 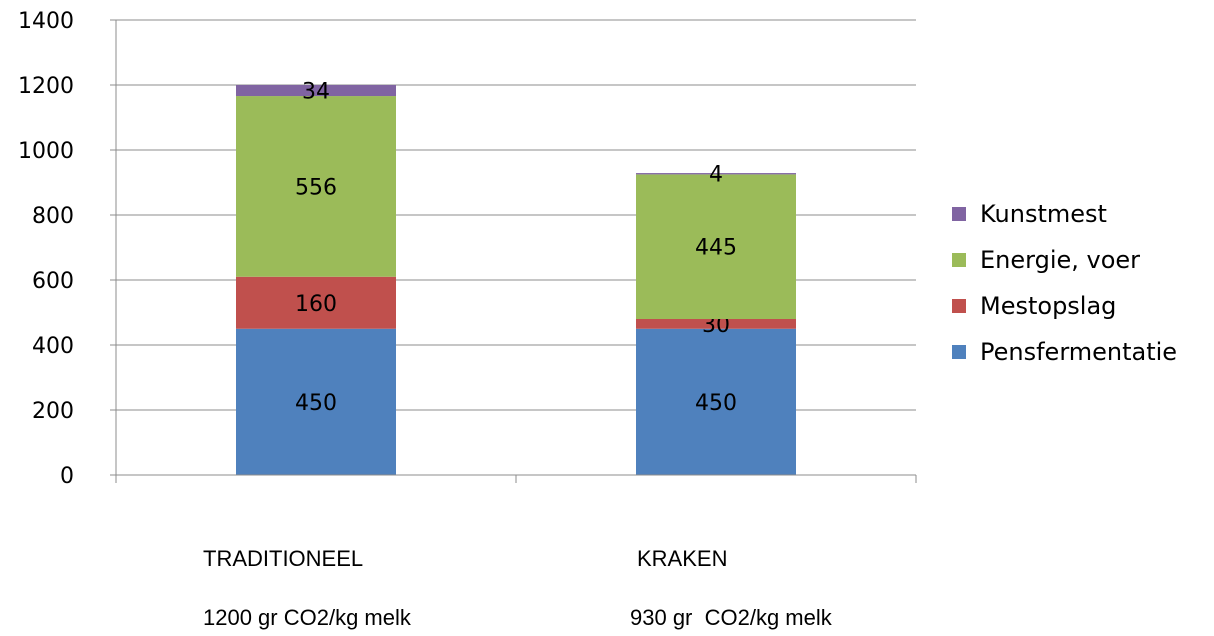 I want to click on y-tick-label: 1200, so click(x=46, y=86).